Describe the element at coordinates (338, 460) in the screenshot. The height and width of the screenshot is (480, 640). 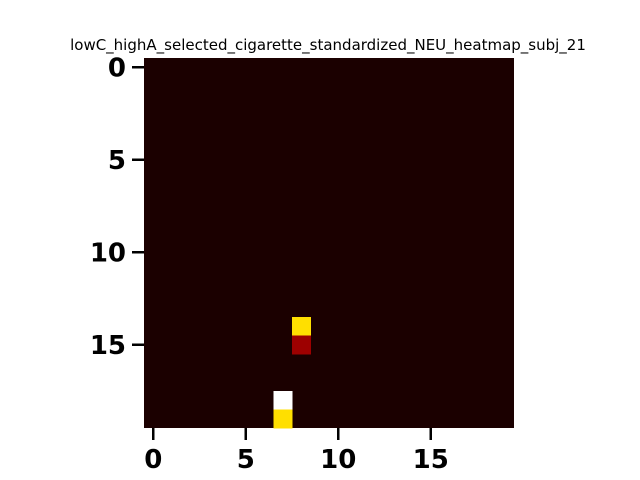
I see `x-tick-label: 10` at that location.